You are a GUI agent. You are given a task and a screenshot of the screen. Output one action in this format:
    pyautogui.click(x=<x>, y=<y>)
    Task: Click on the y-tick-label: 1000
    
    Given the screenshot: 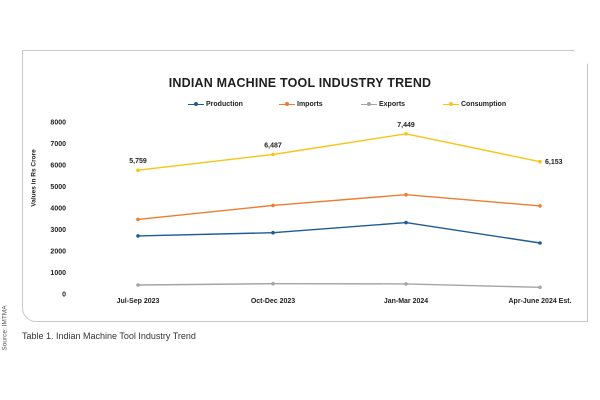 What is the action you would take?
    pyautogui.click(x=58, y=273)
    